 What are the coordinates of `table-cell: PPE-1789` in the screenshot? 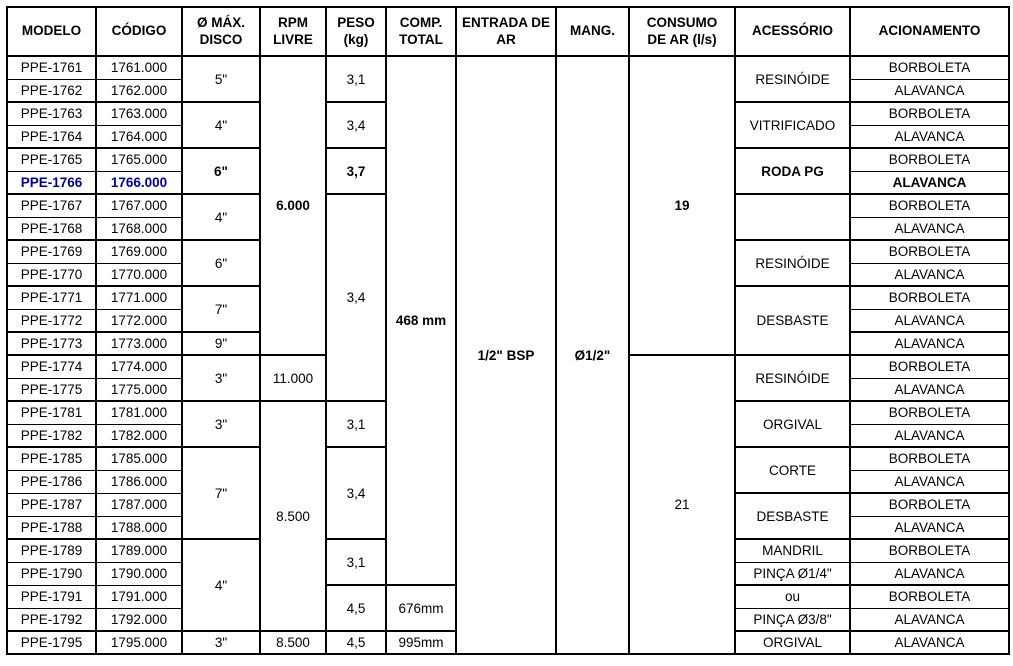 It's located at (51, 550).